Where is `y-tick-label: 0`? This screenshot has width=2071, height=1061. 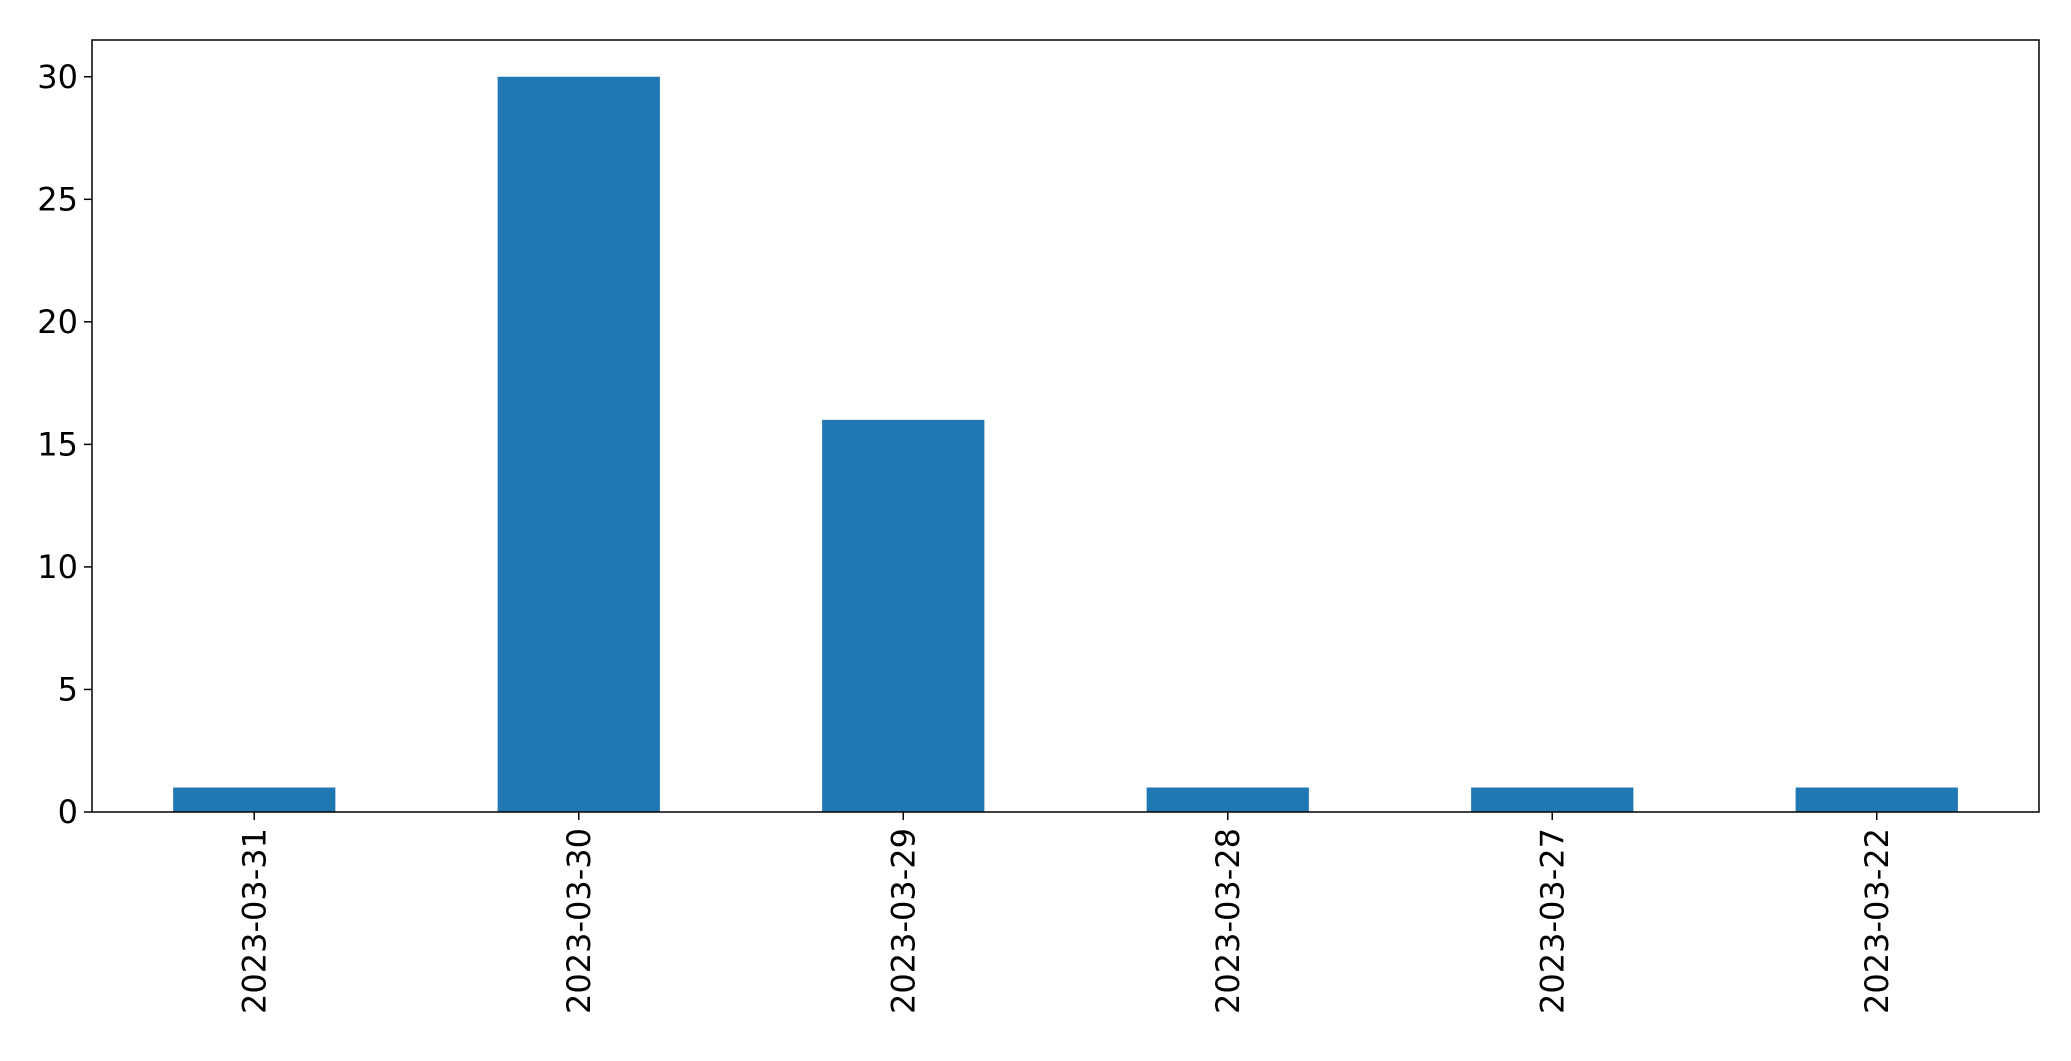 y-tick-label: 0 is located at coordinates (68, 812).